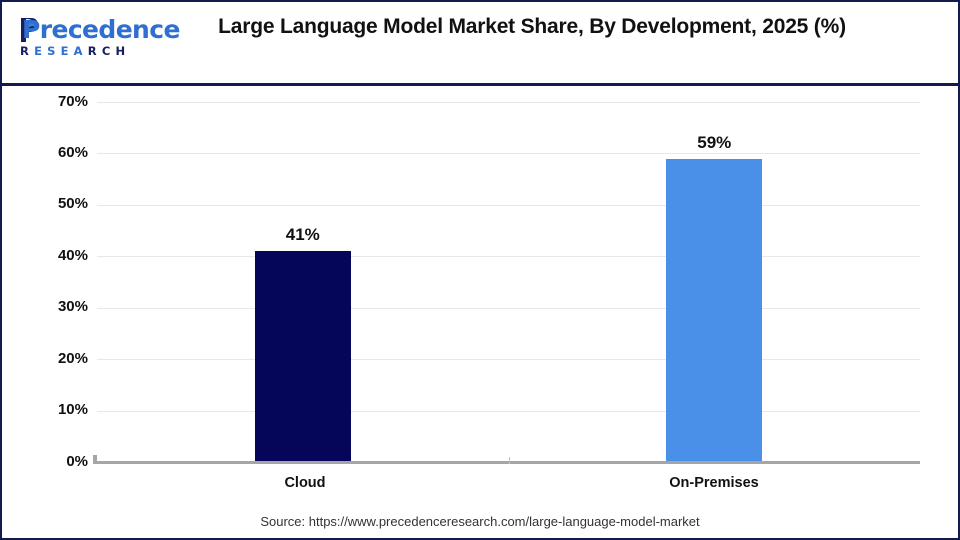 Image resolution: width=960 pixels, height=540 pixels. Describe the element at coordinates (61, 51) in the screenshot. I see `logo-subtitle-part-2: ESEA` at that location.